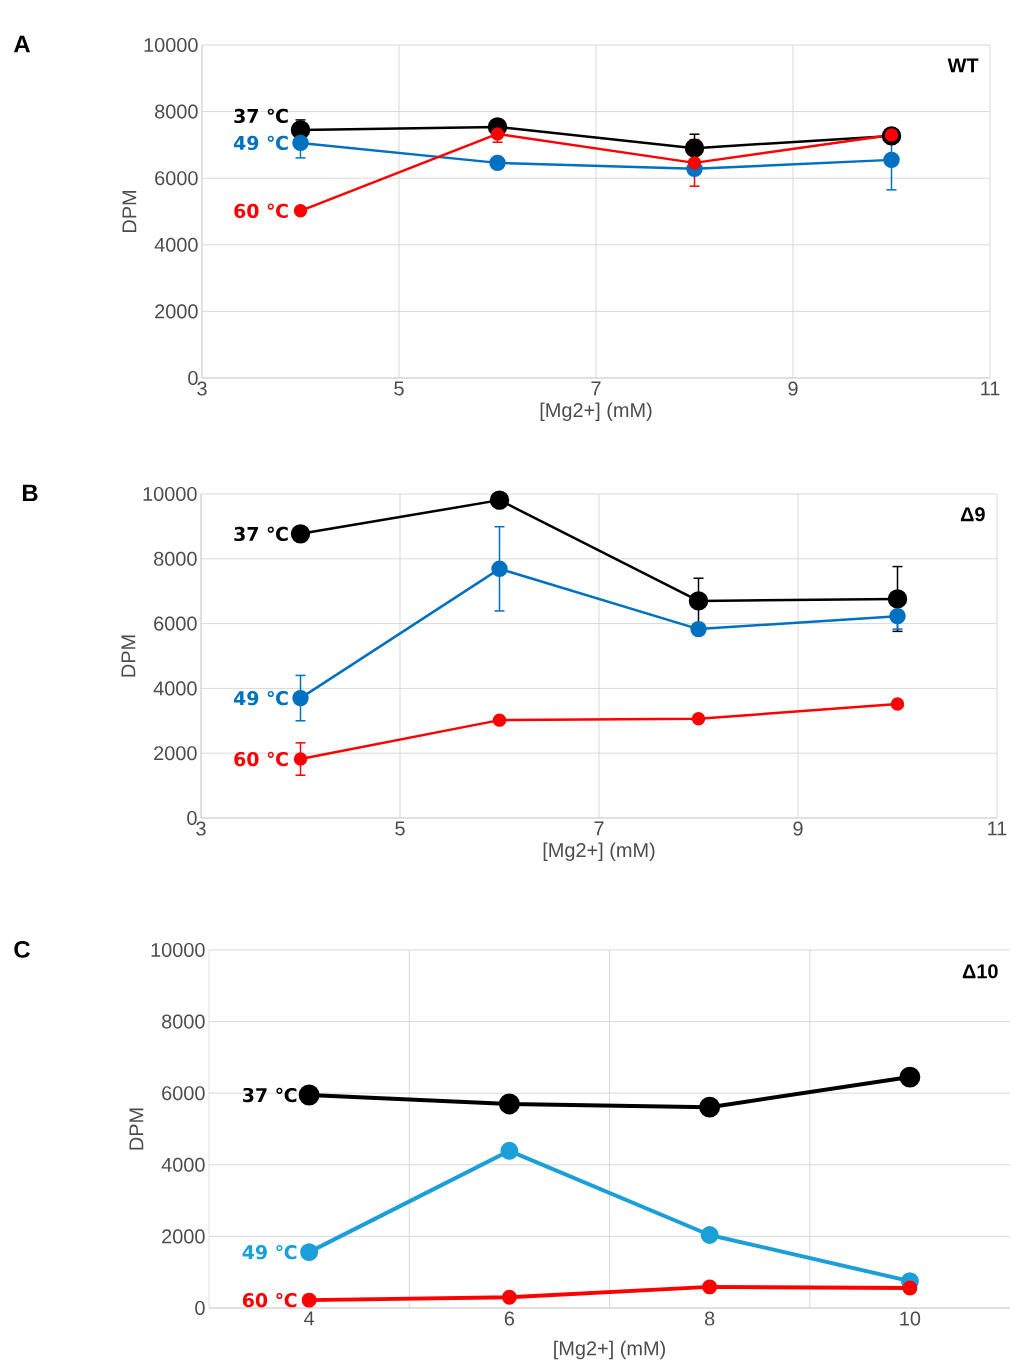 This screenshot has width=1029, height=1371. I want to click on annotation: Δ9, so click(972, 514).